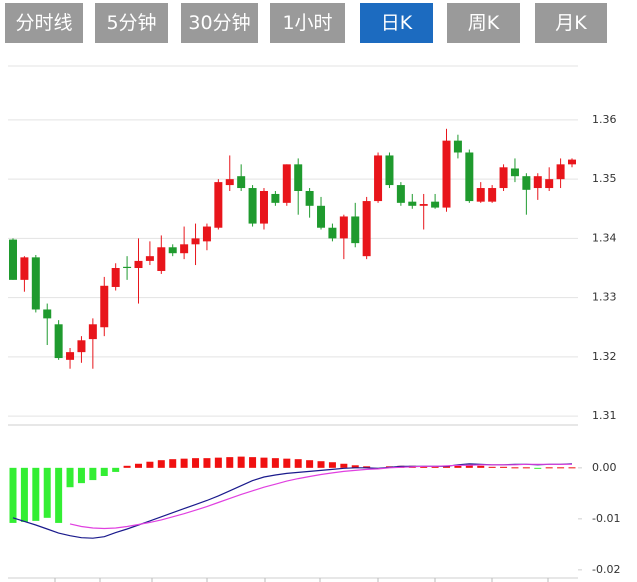 This screenshot has width=637, height=582. I want to click on tab: 1小时, so click(307, 23).